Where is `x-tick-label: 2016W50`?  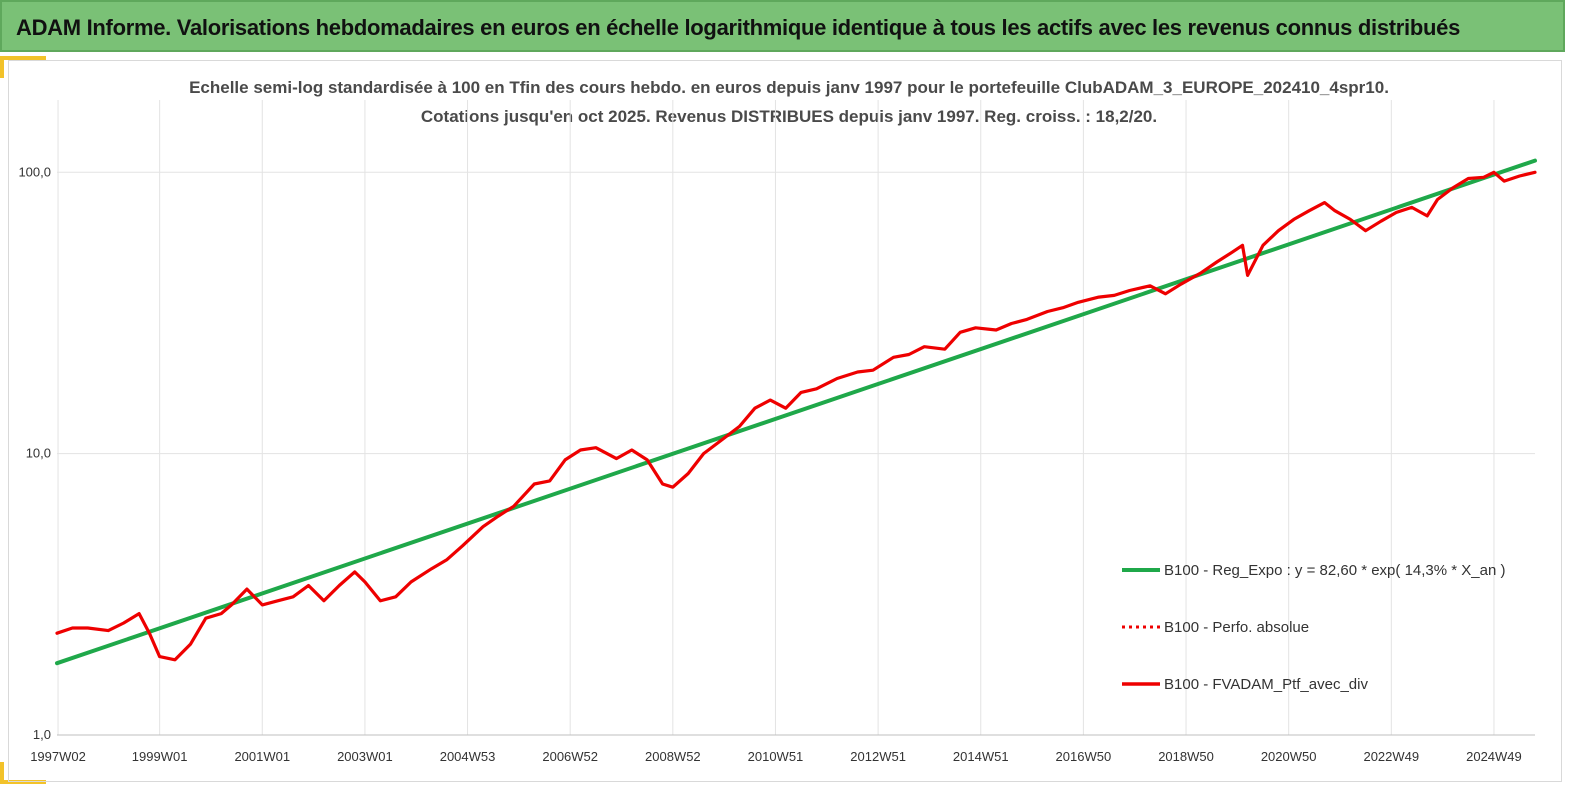 x-tick-label: 2016W50 is located at coordinates (1084, 756).